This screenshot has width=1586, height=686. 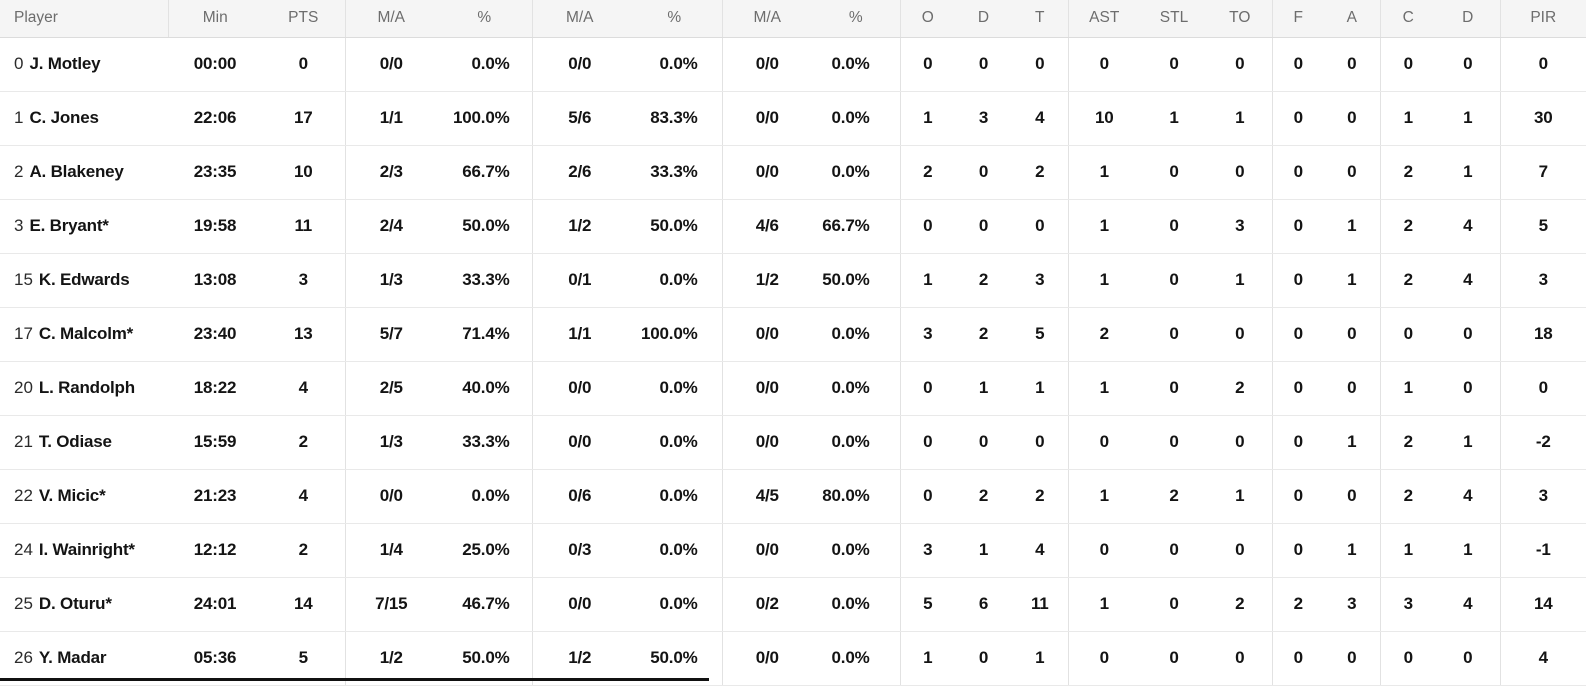 I want to click on cell-blk-a: 3, so click(x=1352, y=604).